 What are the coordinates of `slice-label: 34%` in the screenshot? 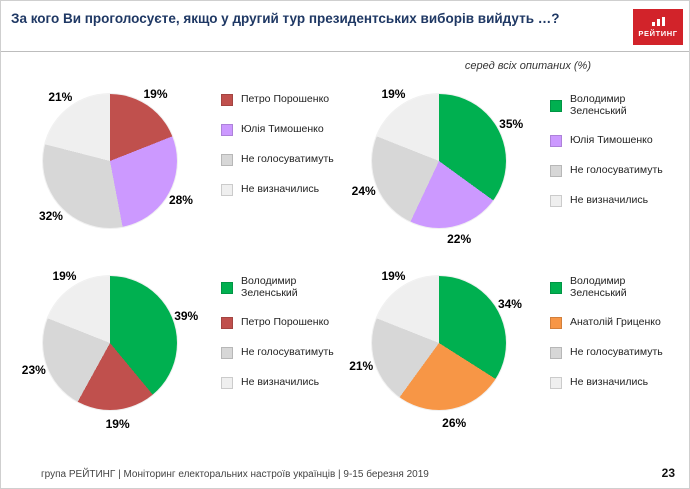 It's located at (509, 303).